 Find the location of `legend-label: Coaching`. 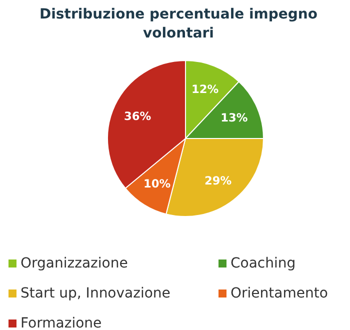

legend-label: Coaching is located at coordinates (263, 264).